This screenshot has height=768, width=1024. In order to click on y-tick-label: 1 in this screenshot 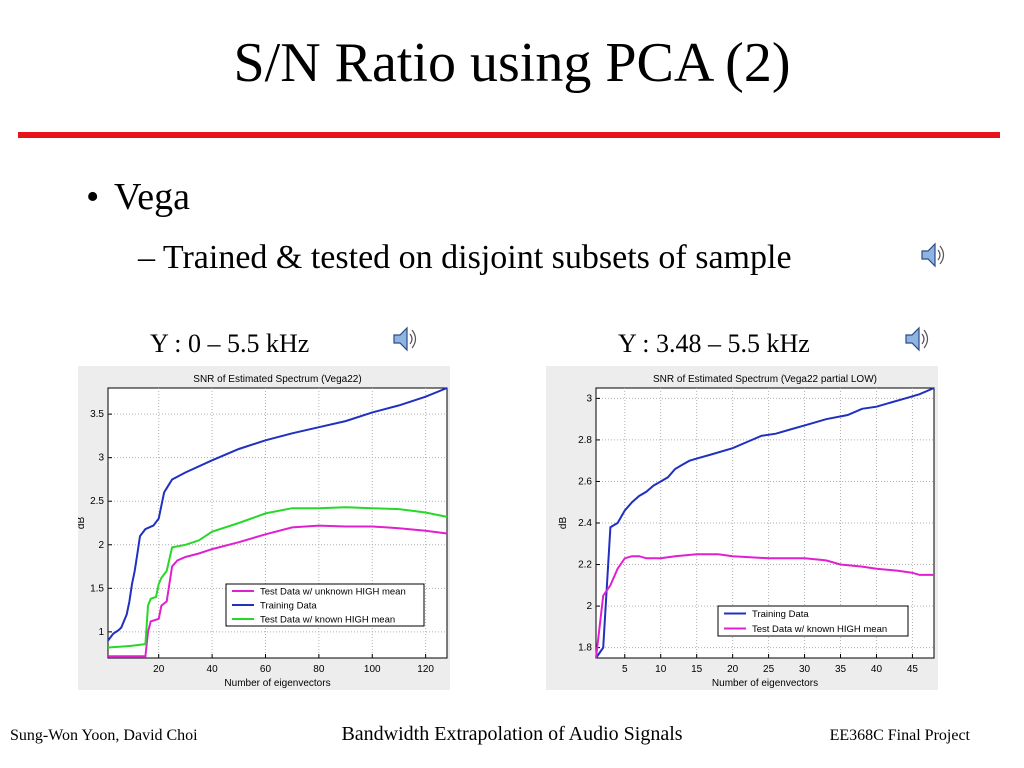, I will do `click(101, 632)`.